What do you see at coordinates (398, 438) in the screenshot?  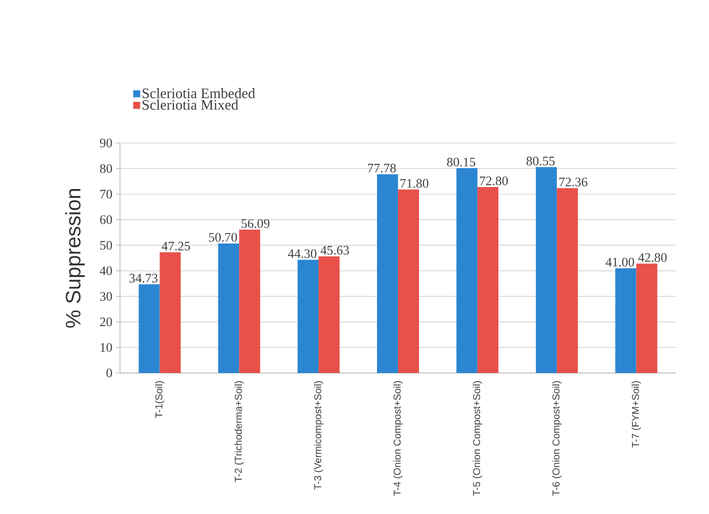 I see `x-tick-label: T-4 (Onion Compost+Soil)` at bounding box center [398, 438].